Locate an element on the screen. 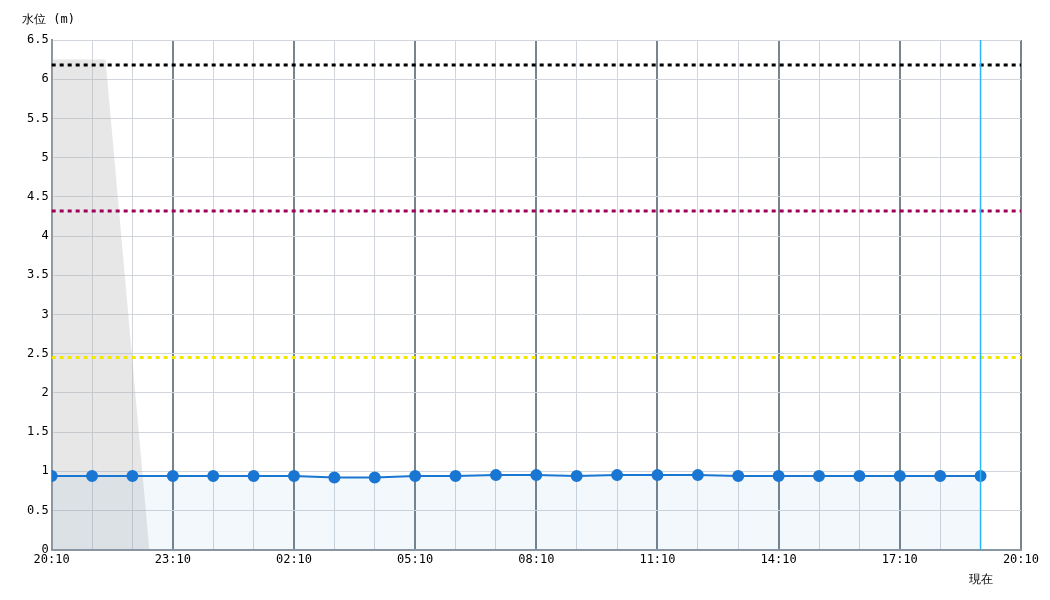 Image resolution: width=1050 pixels, height=600 pixels. y-tick-label: 0.5 is located at coordinates (37, 509).